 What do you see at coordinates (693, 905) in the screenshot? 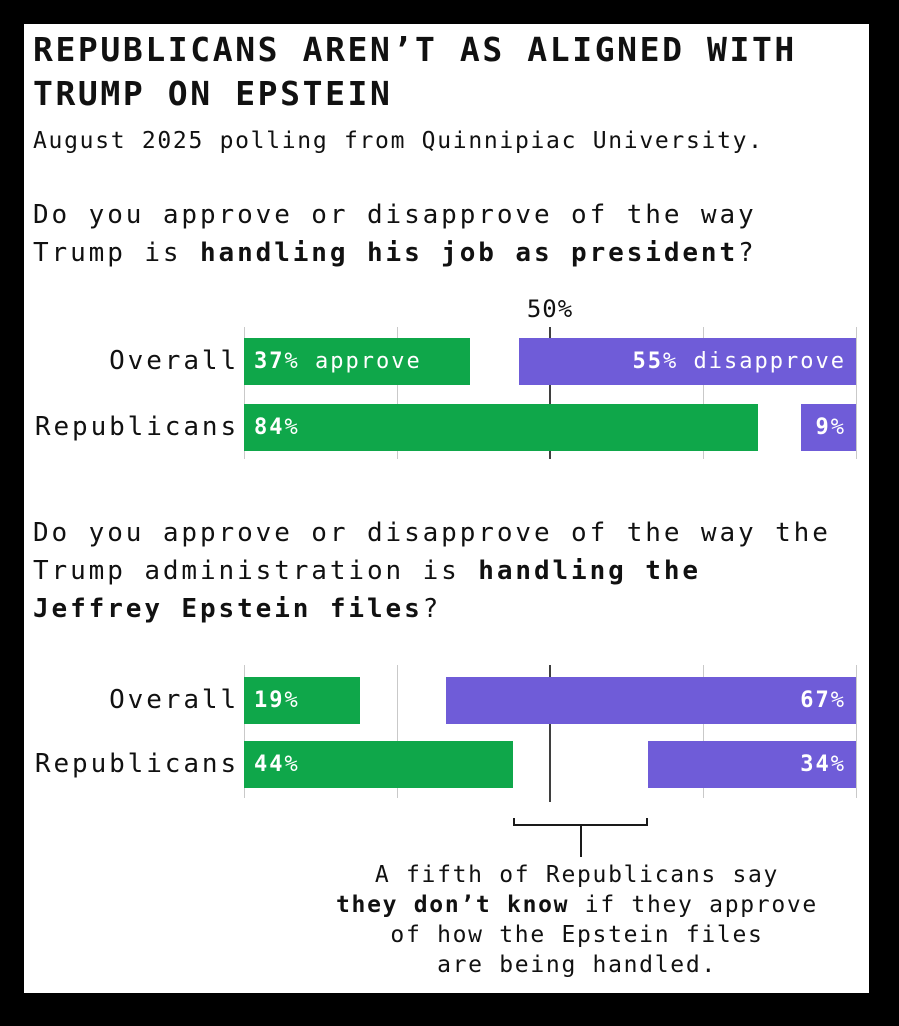
I see `text-segment: if they approve` at bounding box center [693, 905].